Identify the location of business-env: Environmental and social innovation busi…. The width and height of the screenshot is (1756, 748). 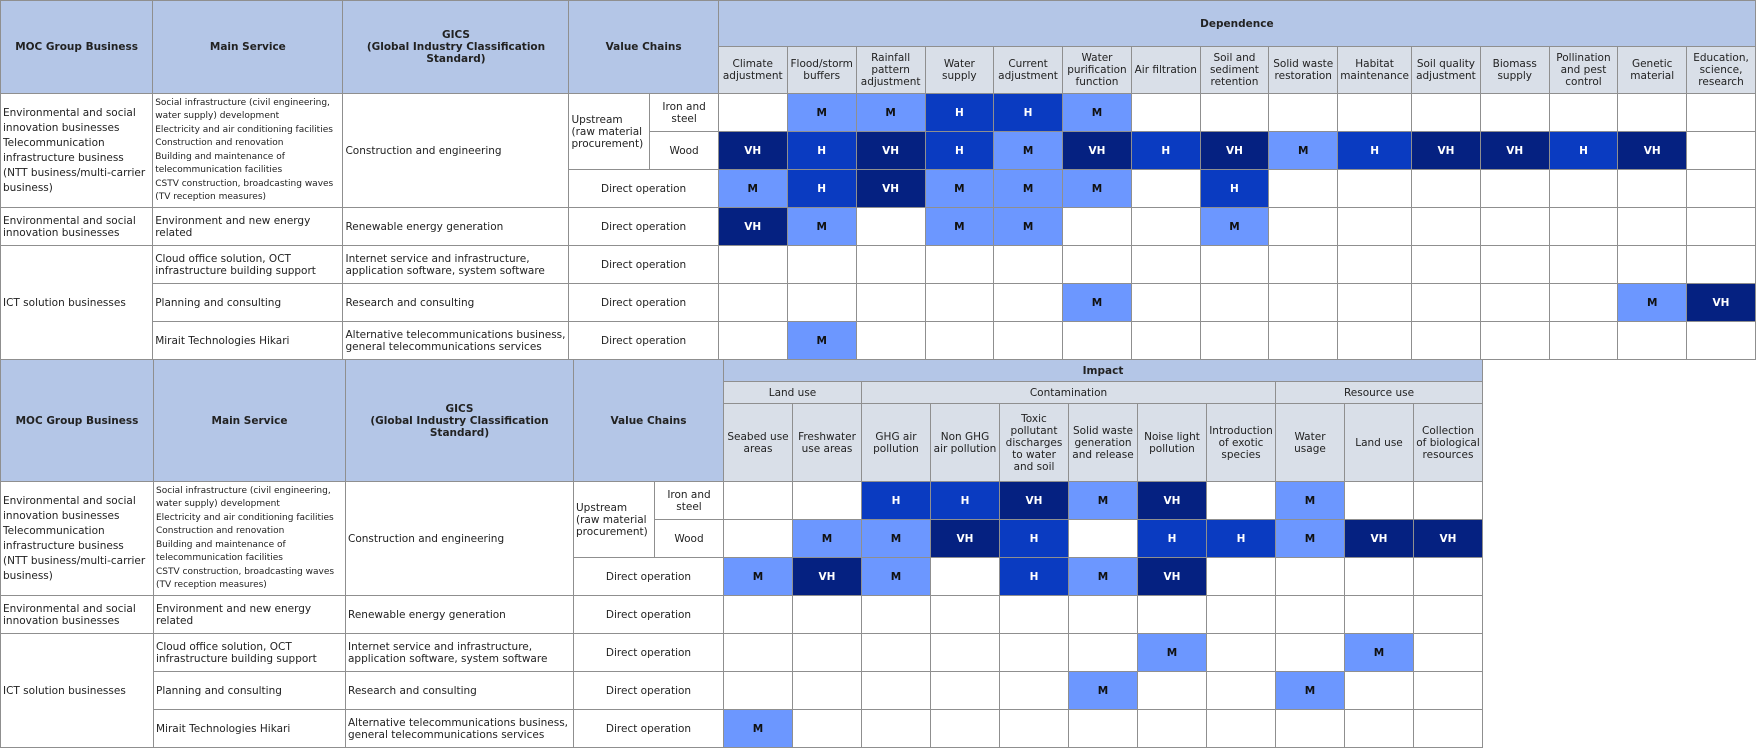
(77, 226).